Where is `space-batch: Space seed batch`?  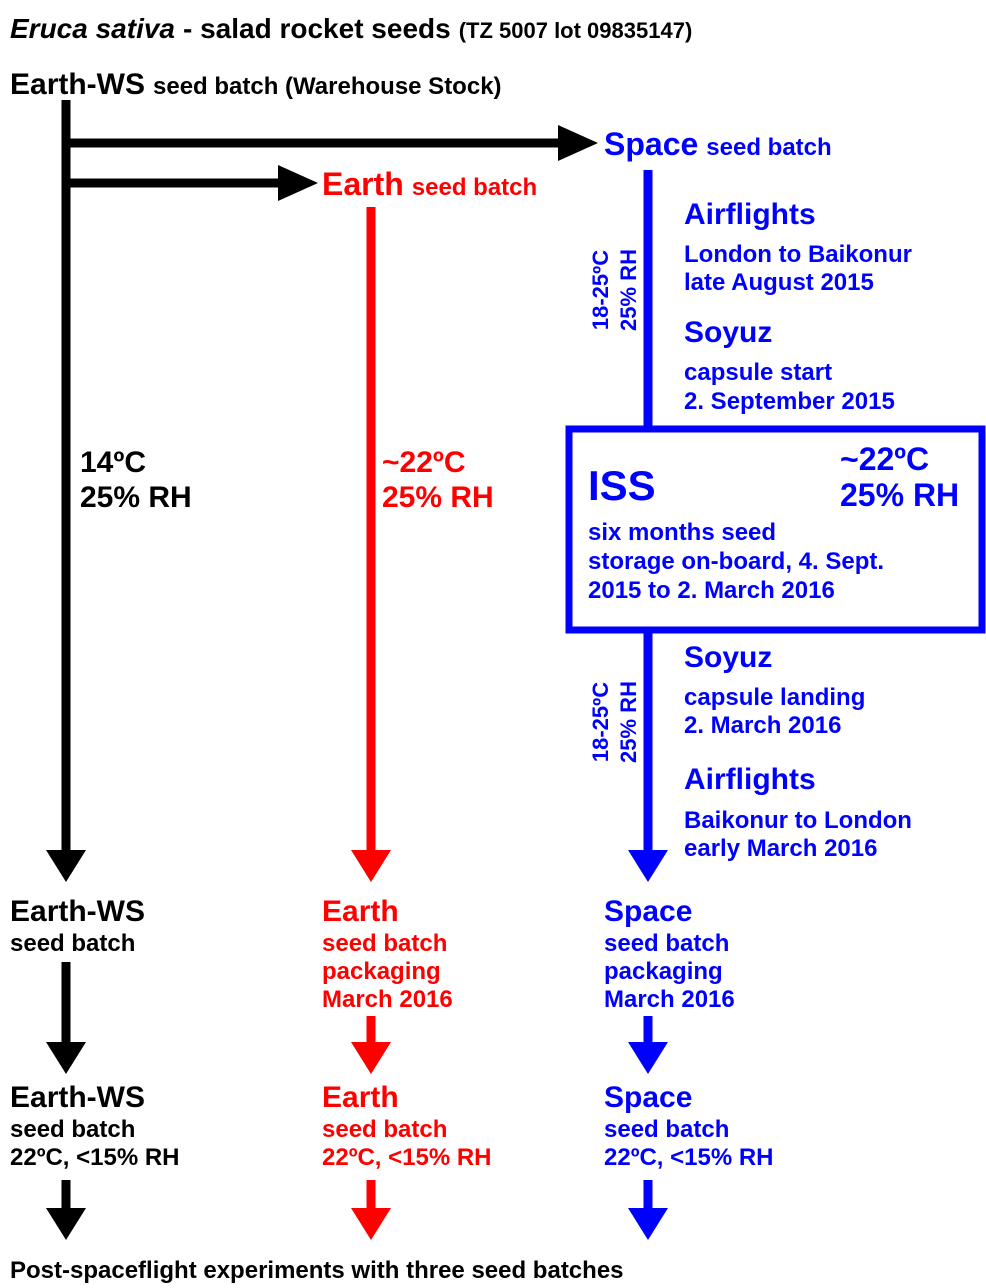
space-batch: Space seed batch is located at coordinates (718, 144).